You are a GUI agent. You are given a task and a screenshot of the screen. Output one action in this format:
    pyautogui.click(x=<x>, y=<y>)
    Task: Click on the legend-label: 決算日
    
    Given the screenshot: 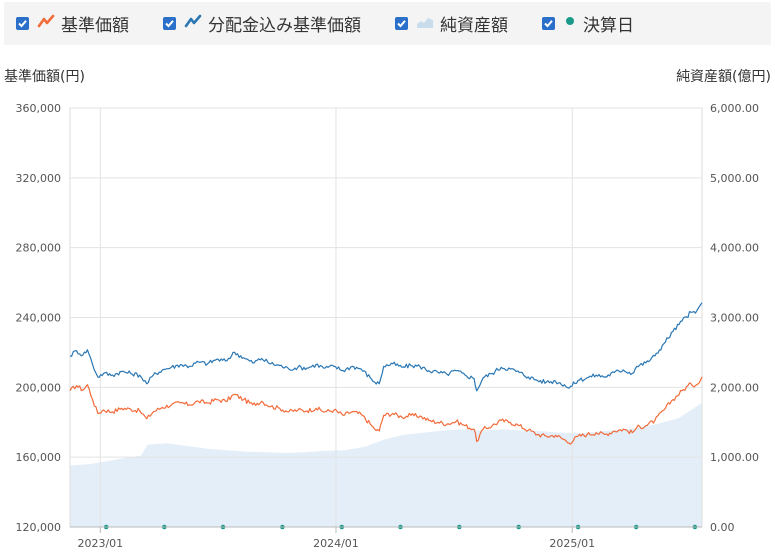 What is the action you would take?
    pyautogui.click(x=608, y=25)
    